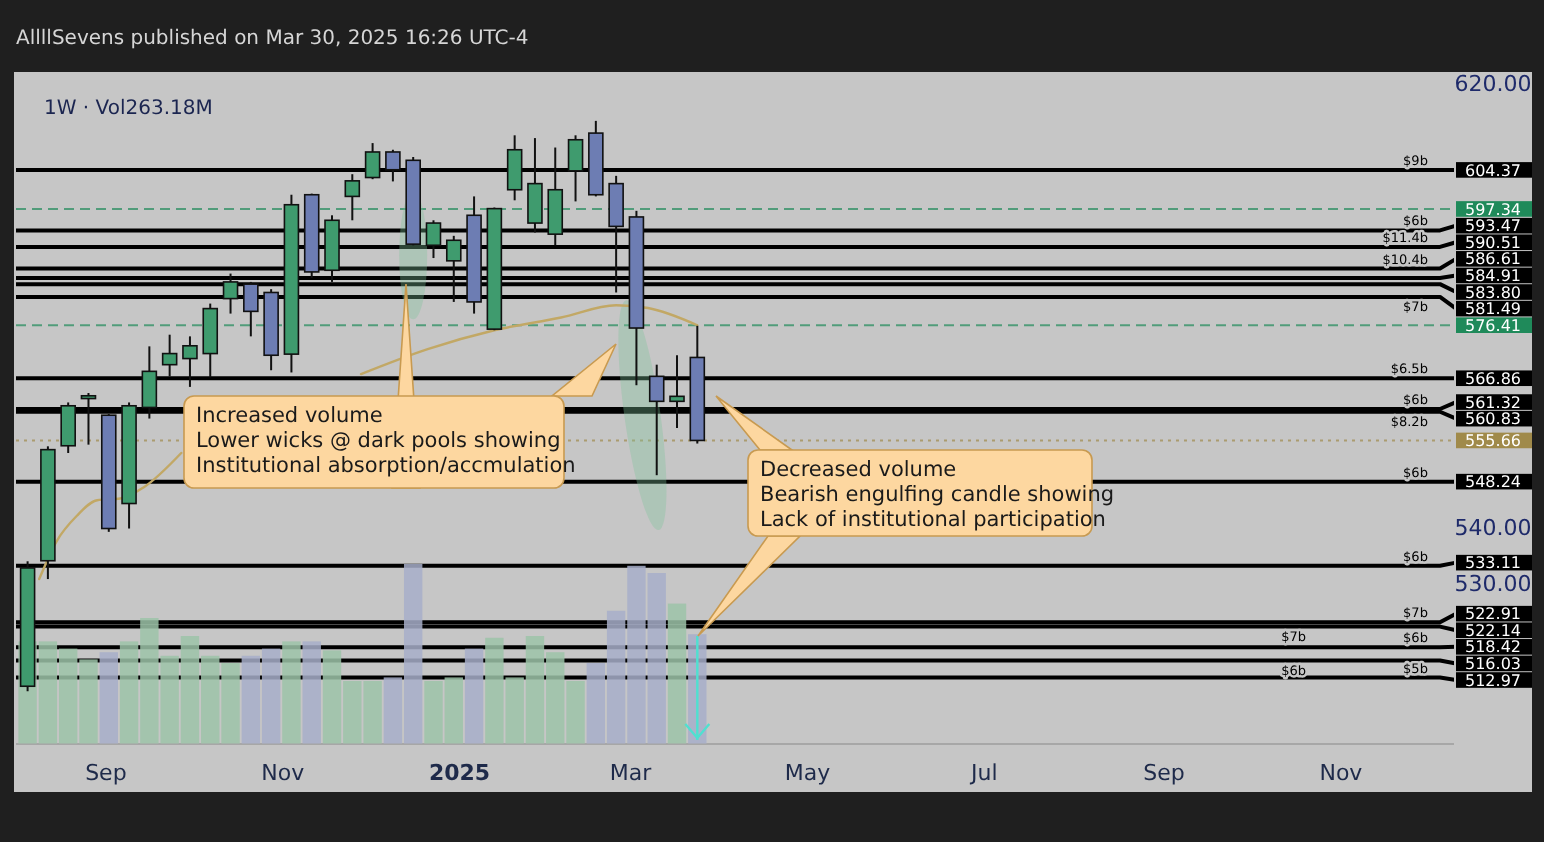  Describe the element at coordinates (1493, 325) in the screenshot. I see `ref-line-label: 576.41` at that location.